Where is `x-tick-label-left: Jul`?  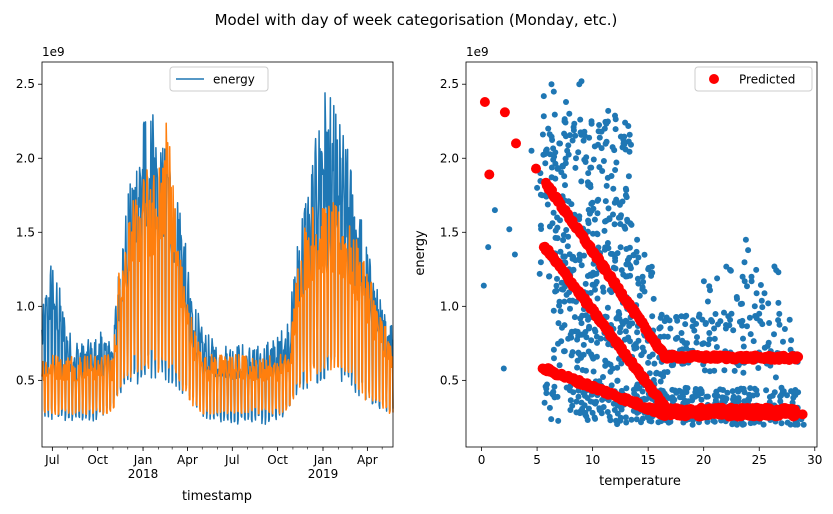
x-tick-label-left: Jul is located at coordinates (231, 460).